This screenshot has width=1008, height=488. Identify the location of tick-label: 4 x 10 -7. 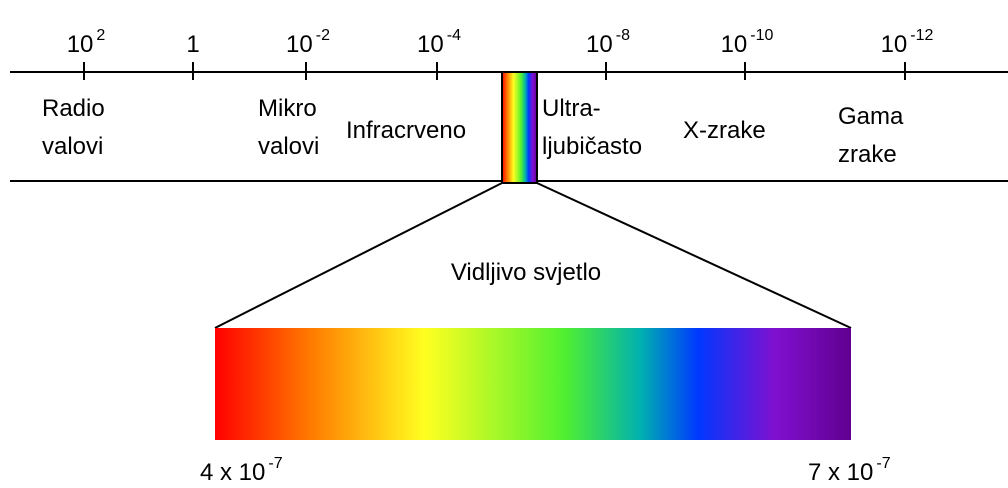
(241, 470).